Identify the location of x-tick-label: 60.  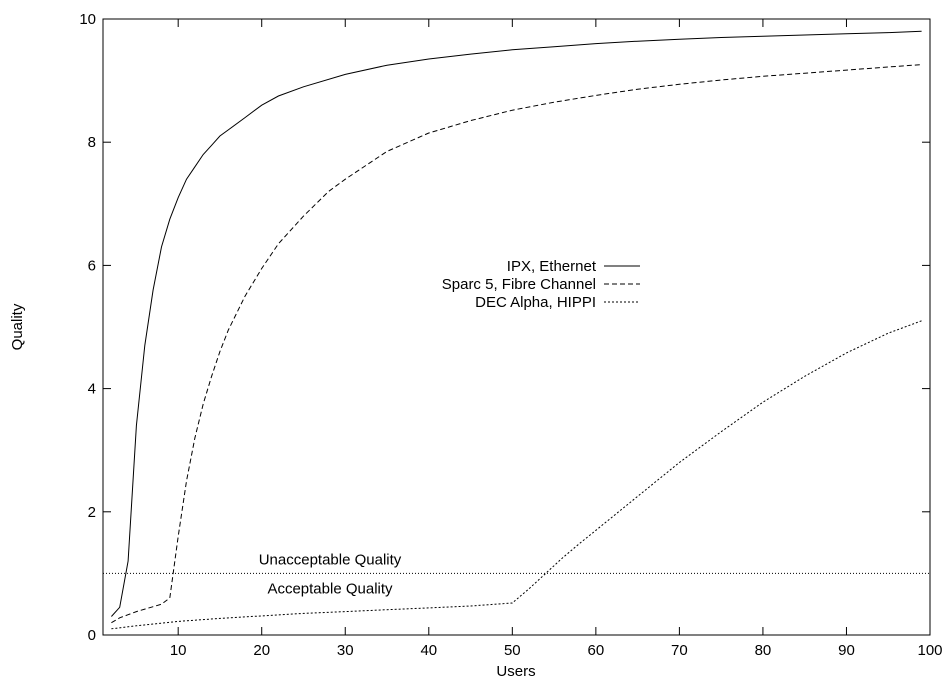
(596, 650).